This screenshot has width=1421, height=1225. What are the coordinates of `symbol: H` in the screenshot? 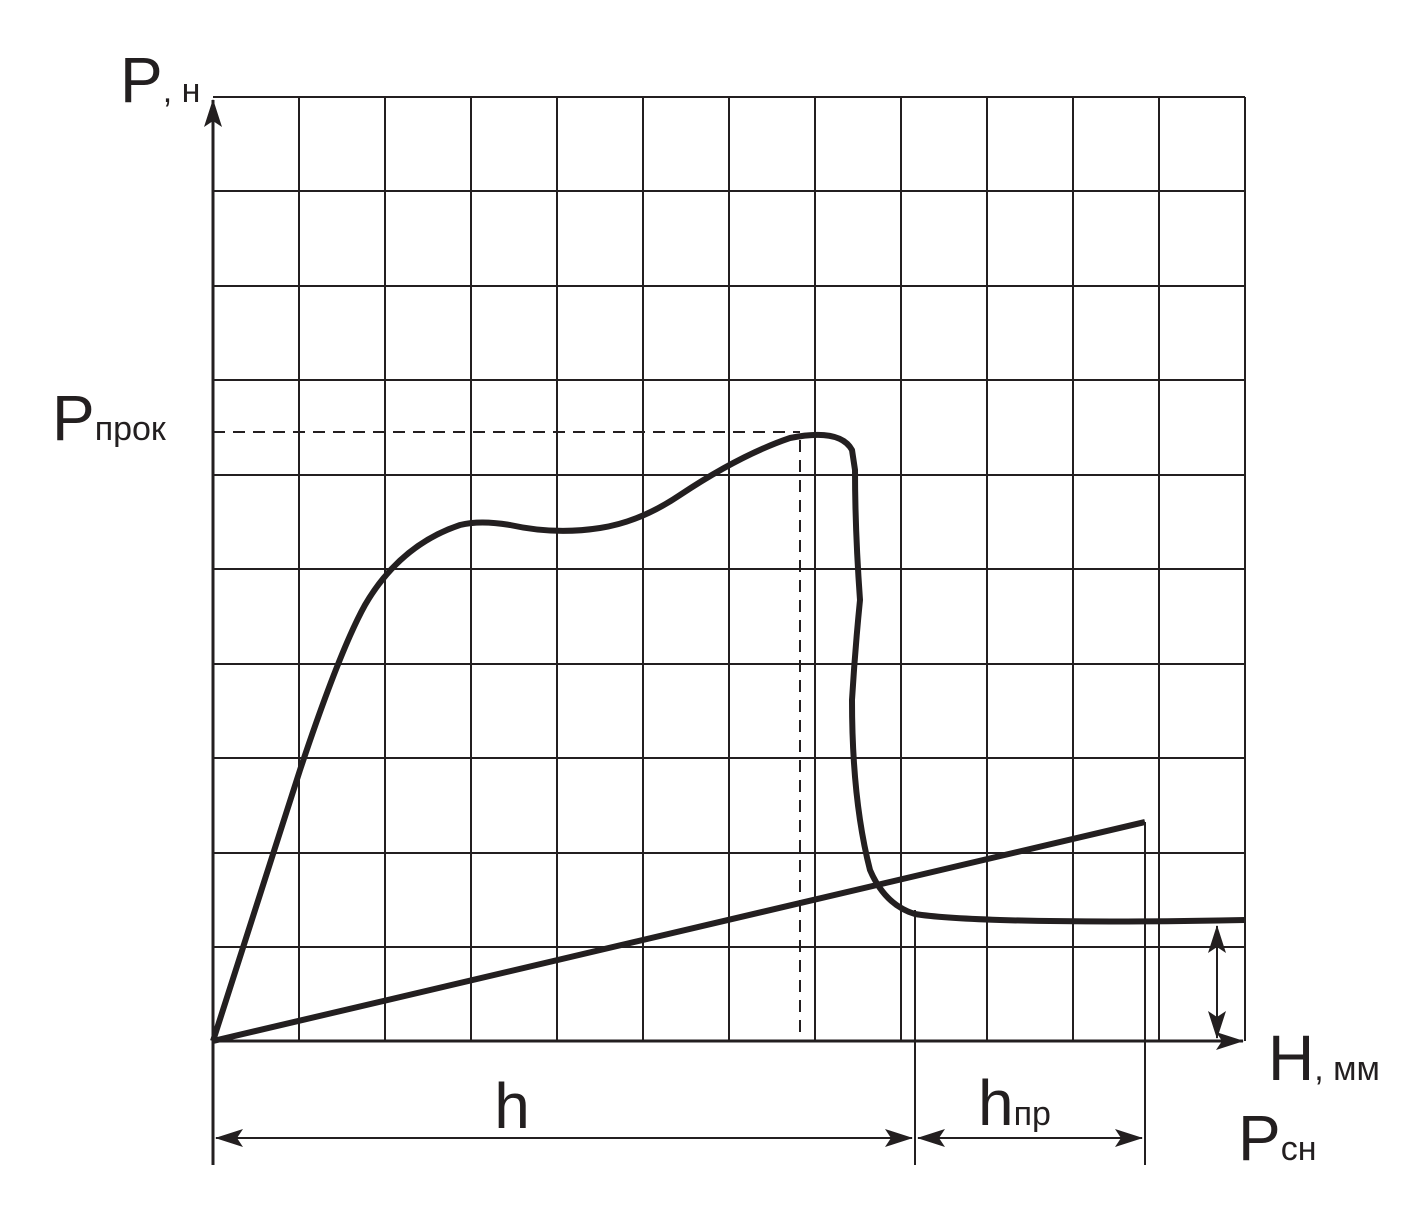 It's located at (1291, 1058).